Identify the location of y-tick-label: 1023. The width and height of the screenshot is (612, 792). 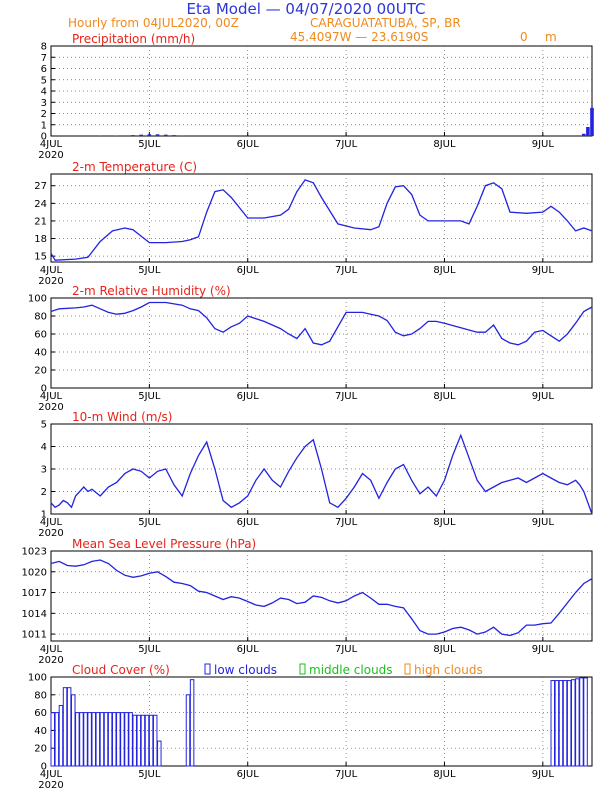
(34, 552).